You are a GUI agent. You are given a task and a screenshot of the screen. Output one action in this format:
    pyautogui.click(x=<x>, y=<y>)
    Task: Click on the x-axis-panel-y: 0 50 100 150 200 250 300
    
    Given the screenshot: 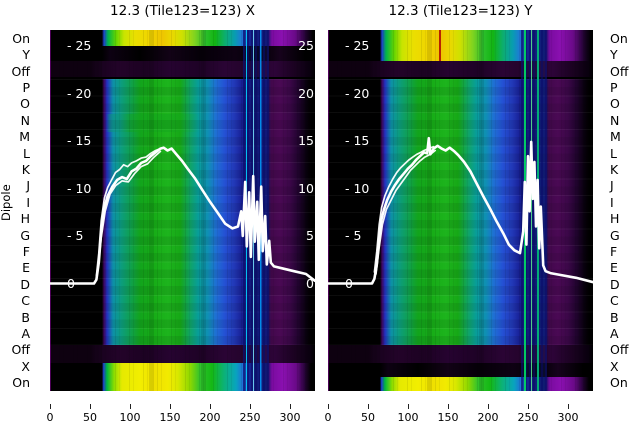 What is the action you would take?
    pyautogui.click(x=459, y=411)
    